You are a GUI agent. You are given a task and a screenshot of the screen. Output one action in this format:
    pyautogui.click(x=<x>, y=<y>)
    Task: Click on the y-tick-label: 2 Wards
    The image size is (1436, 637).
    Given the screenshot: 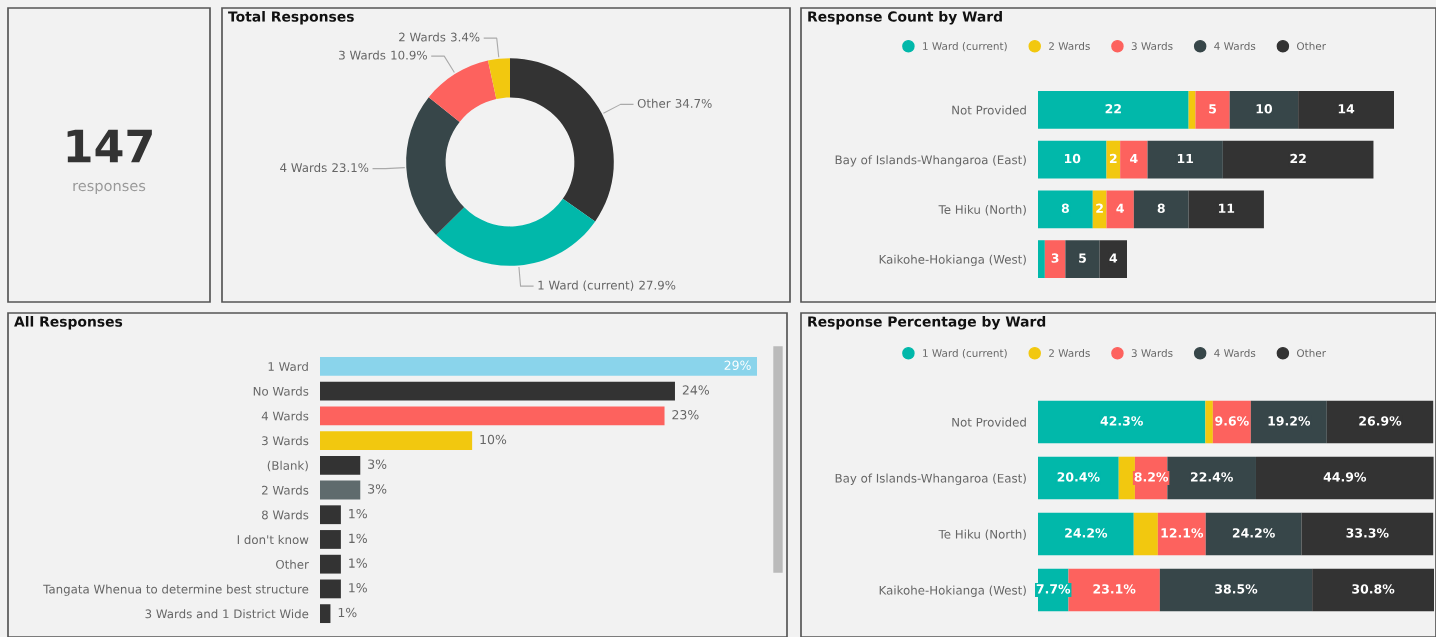 What is the action you would take?
    pyautogui.click(x=285, y=490)
    